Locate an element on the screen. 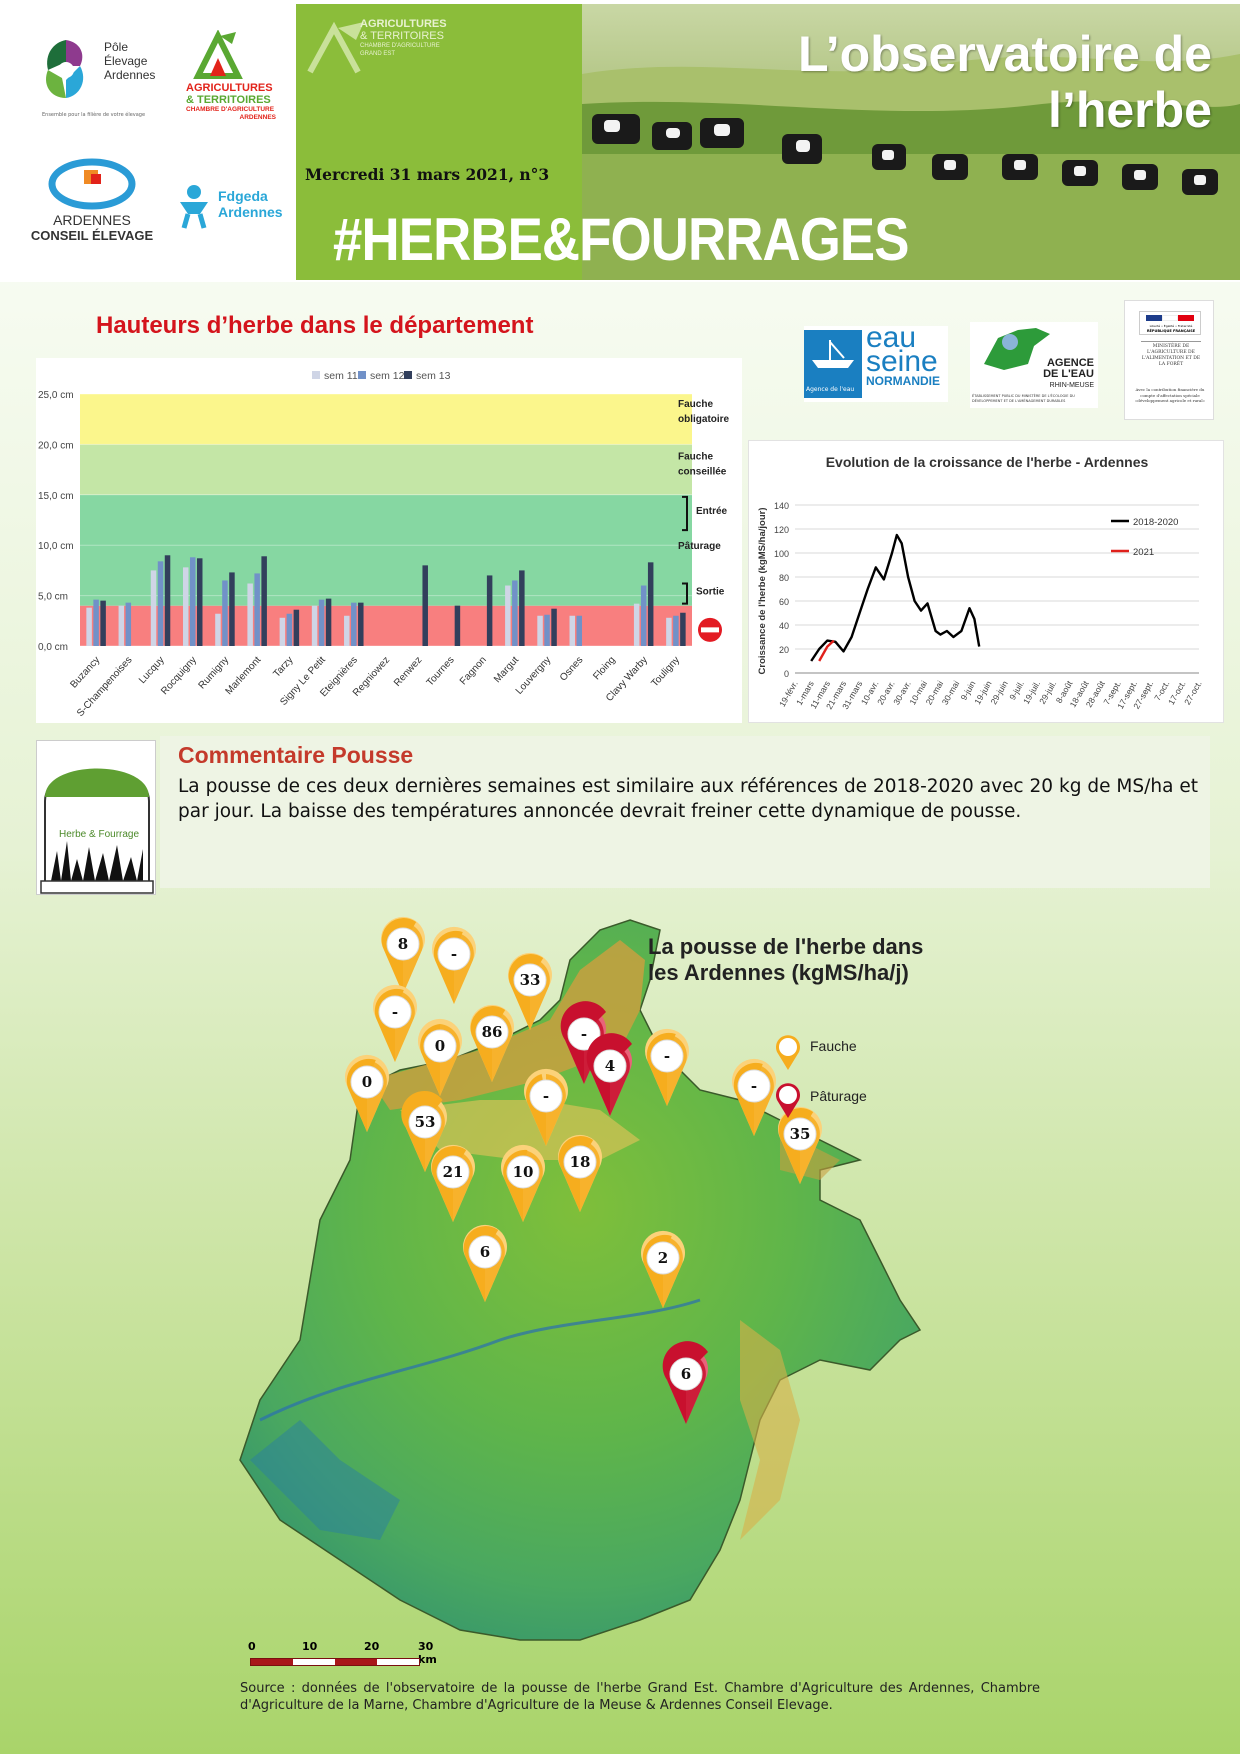 This screenshot has width=1240, height=1754. legend-label: 2021 is located at coordinates (1143, 552).